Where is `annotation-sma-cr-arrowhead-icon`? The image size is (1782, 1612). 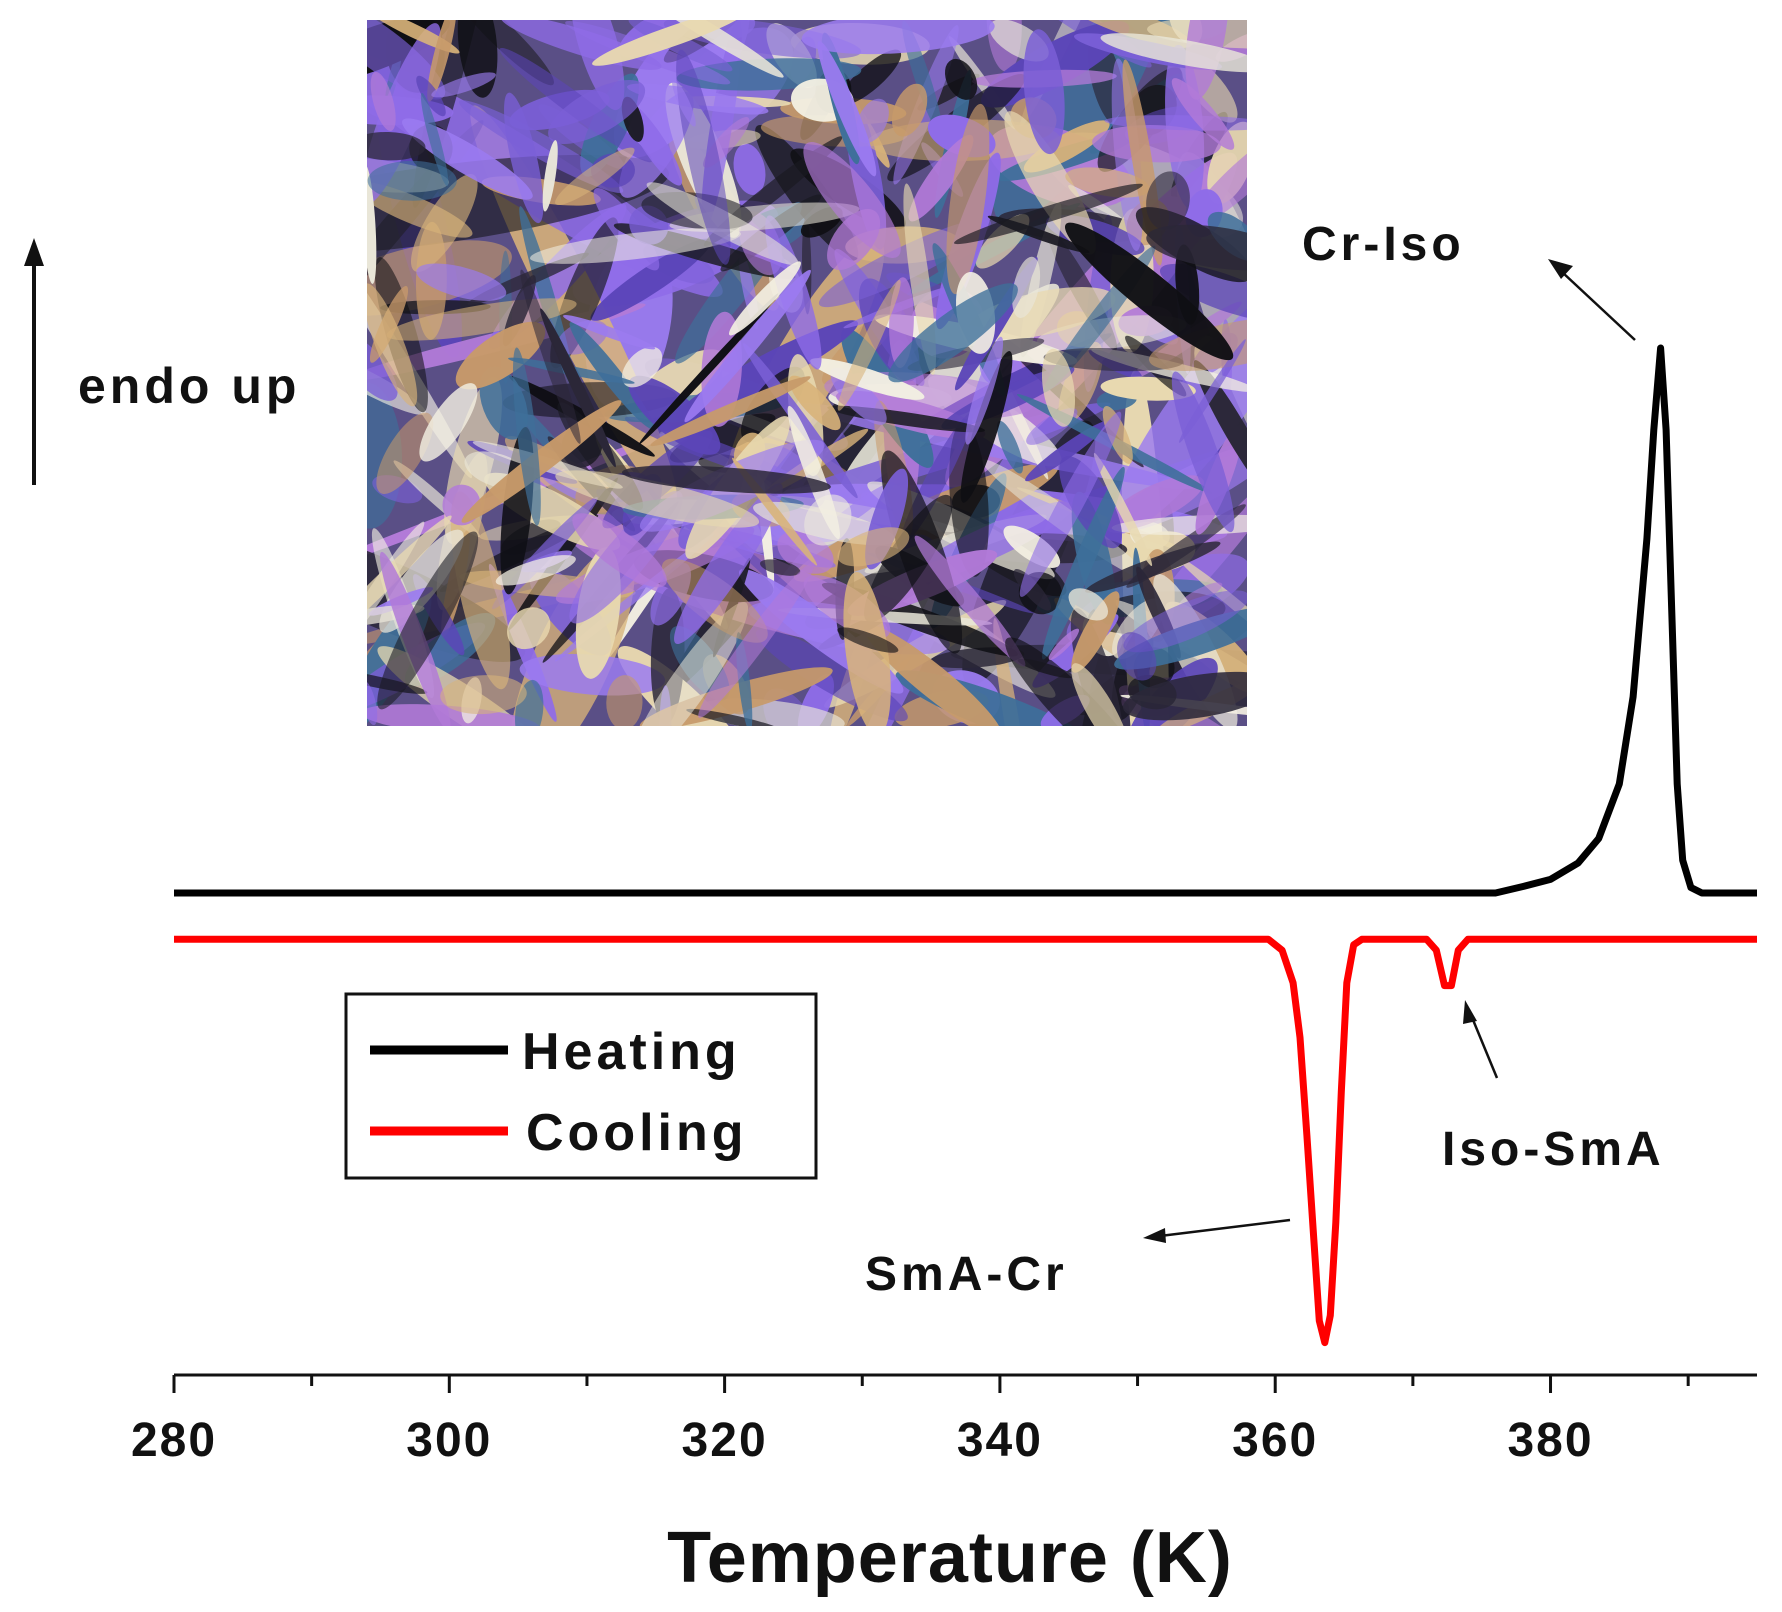 annotation-sma-cr-arrowhead-icon is located at coordinates (1154, 1235).